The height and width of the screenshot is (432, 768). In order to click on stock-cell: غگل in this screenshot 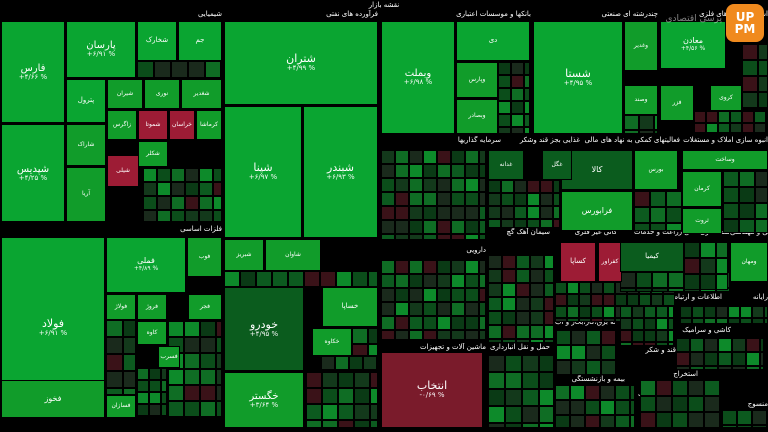, I will do `click(557, 165)`.